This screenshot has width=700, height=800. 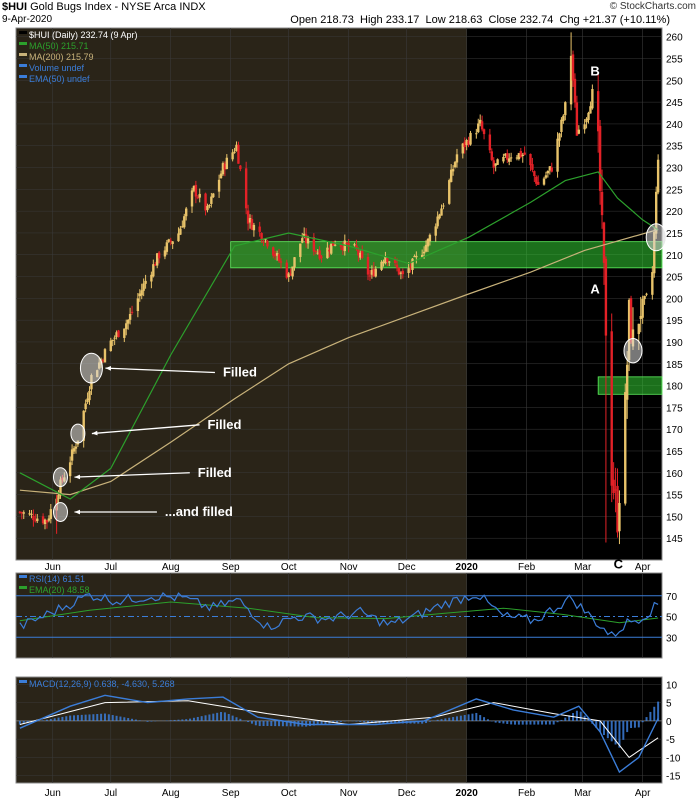 What do you see at coordinates (23, 587) in the screenshot?
I see `rsi-legend-swatch` at bounding box center [23, 587].